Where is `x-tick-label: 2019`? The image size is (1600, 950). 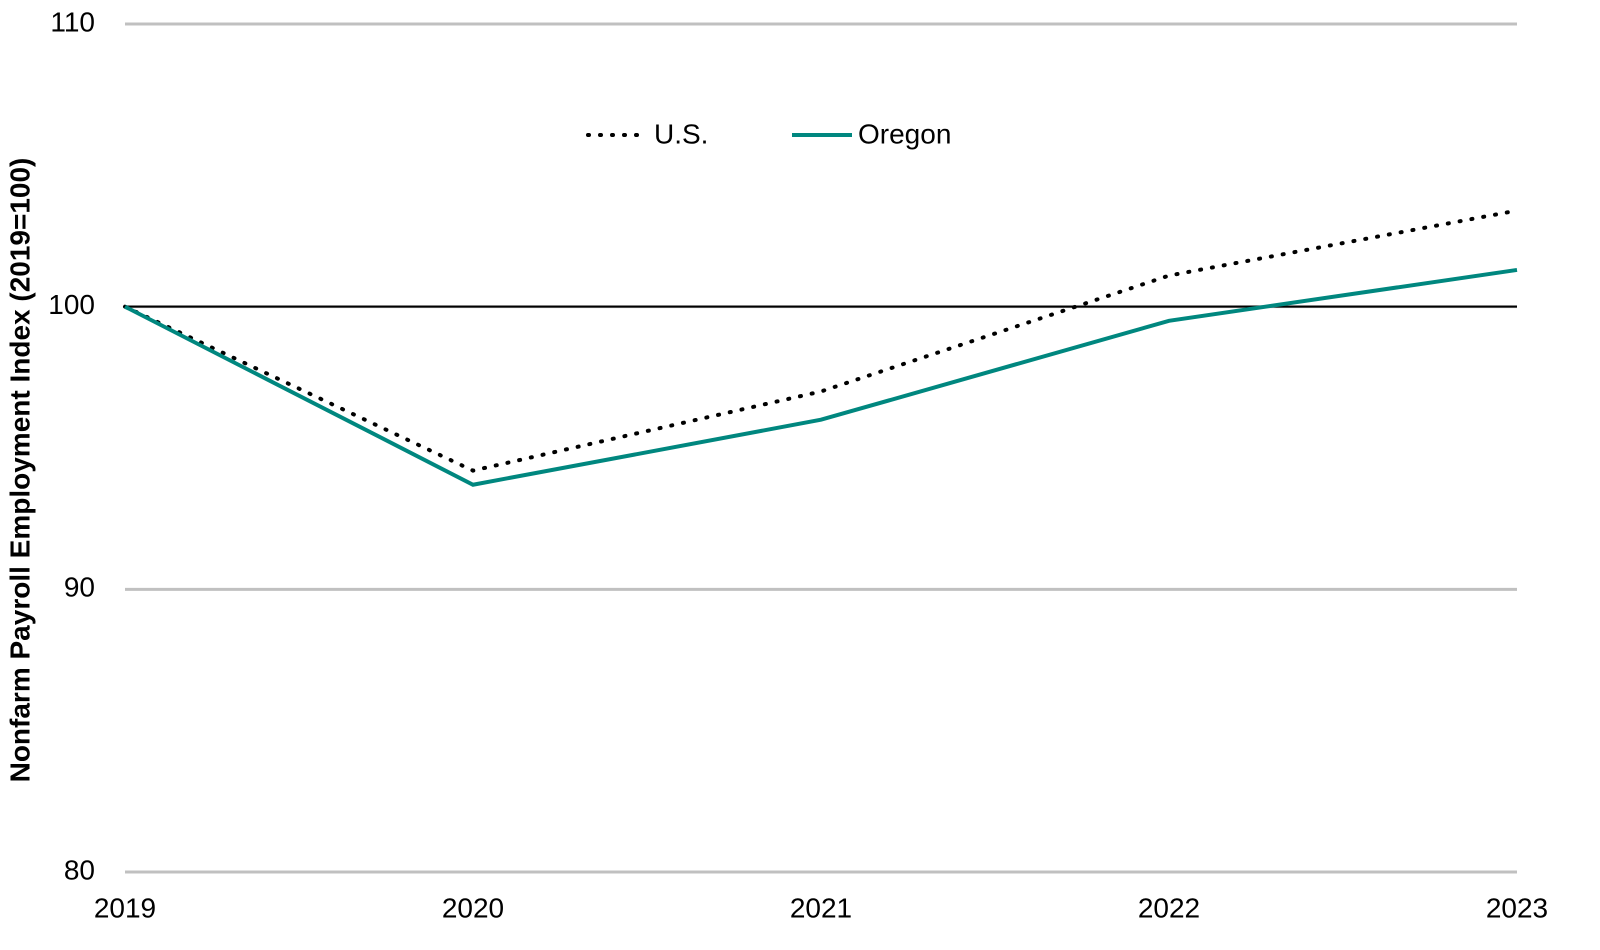 x-tick-label: 2019 is located at coordinates (125, 907).